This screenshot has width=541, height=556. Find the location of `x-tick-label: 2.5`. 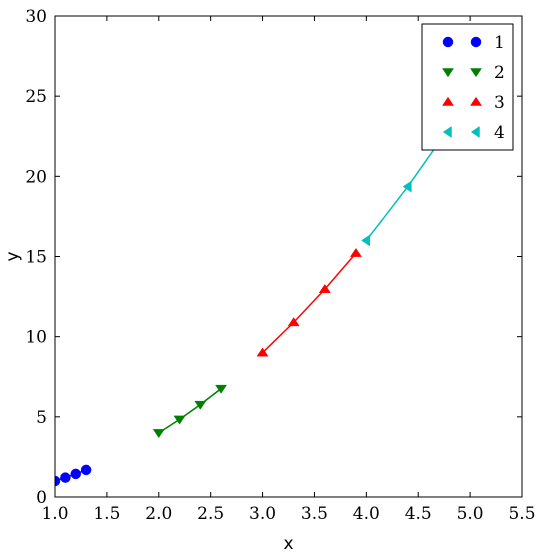

x-tick-label: 2.5 is located at coordinates (210, 514).